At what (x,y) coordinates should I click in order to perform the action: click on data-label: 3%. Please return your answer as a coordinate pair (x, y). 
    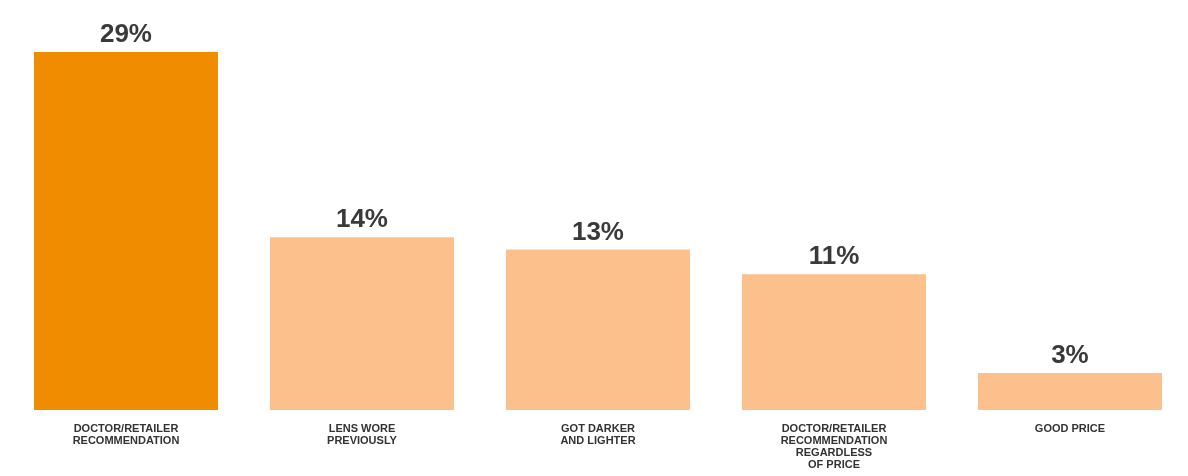
    Looking at the image, I should click on (1070, 353).